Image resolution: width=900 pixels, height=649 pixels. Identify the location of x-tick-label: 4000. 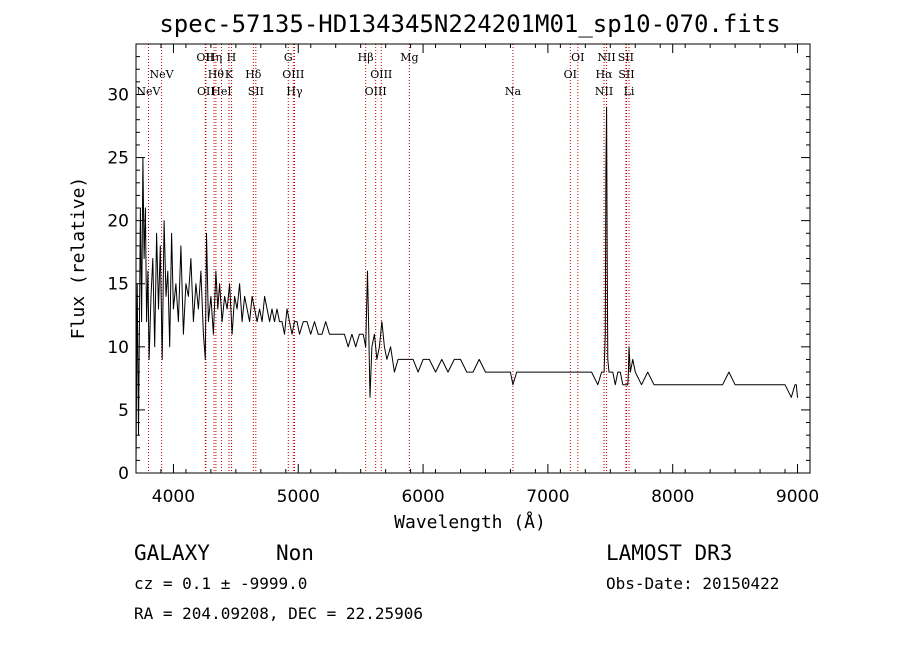
(173, 497).